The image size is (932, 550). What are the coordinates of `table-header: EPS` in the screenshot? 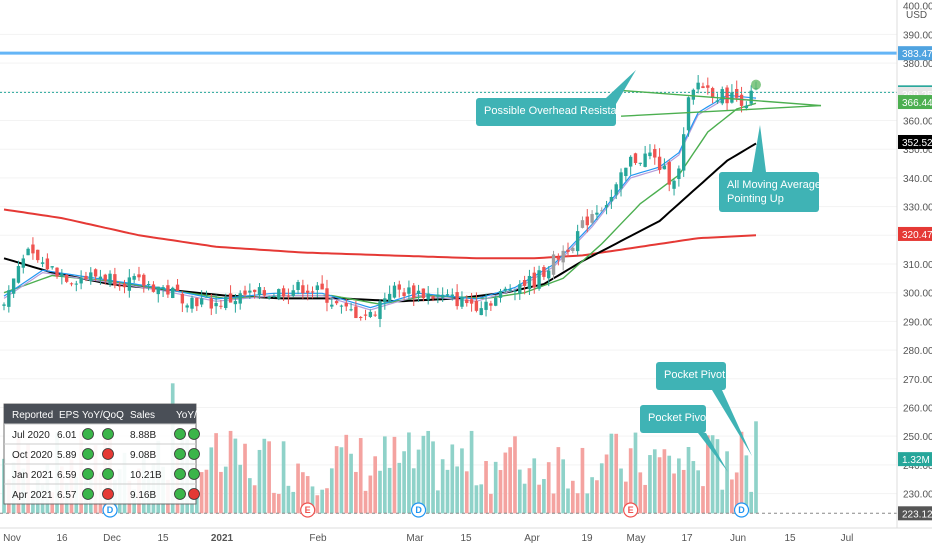 It's located at (69, 415).